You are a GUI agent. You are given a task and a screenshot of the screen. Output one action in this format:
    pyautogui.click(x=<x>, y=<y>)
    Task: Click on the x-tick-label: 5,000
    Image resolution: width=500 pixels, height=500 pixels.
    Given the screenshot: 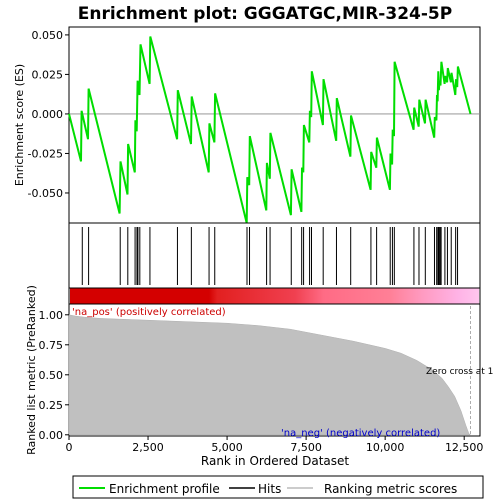 What is the action you would take?
    pyautogui.click(x=227, y=447)
    